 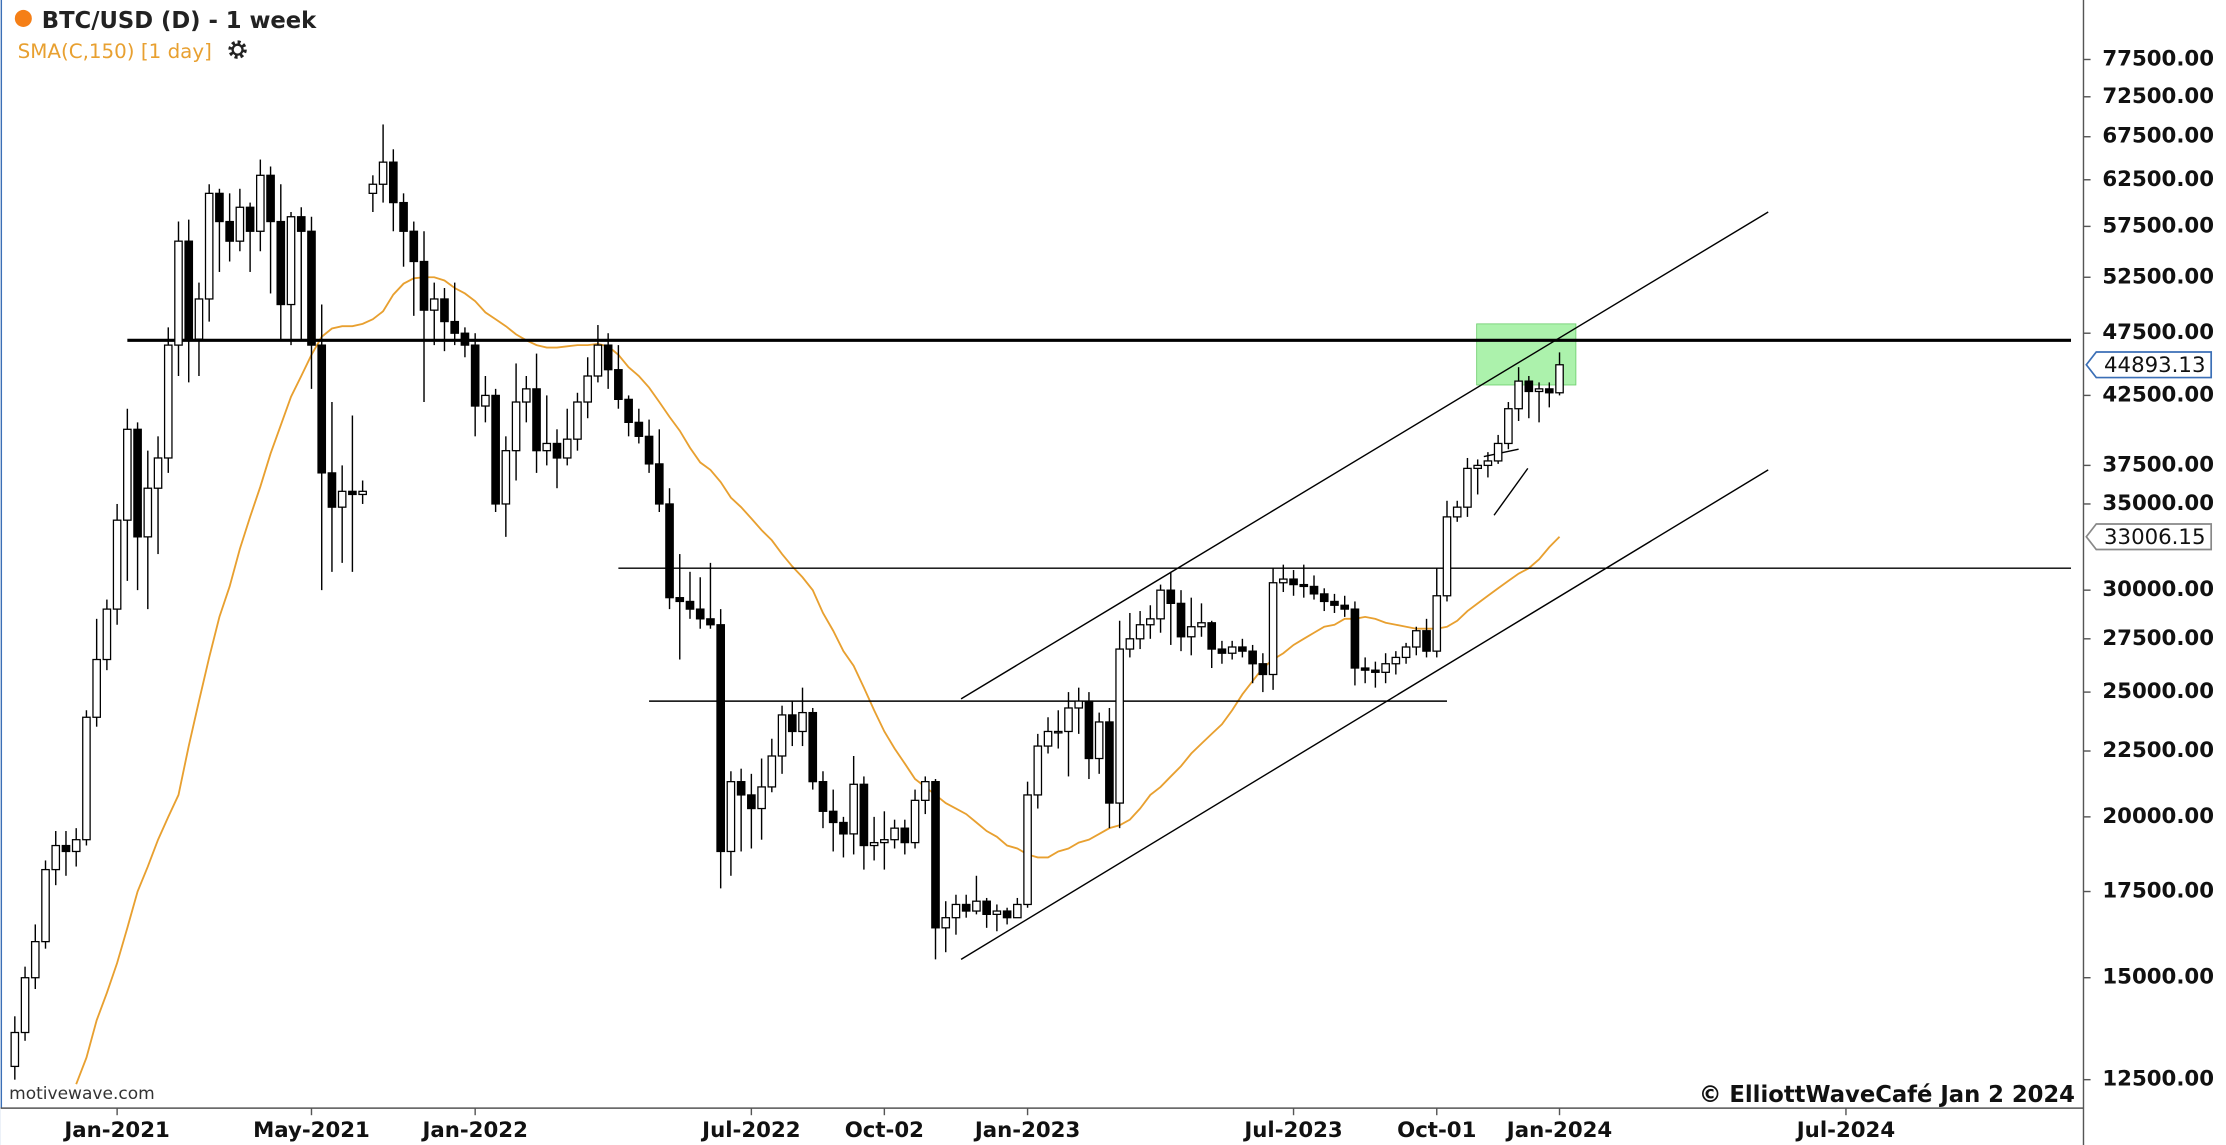 I want to click on y-tick-label: 35000.00, so click(x=2158, y=503).